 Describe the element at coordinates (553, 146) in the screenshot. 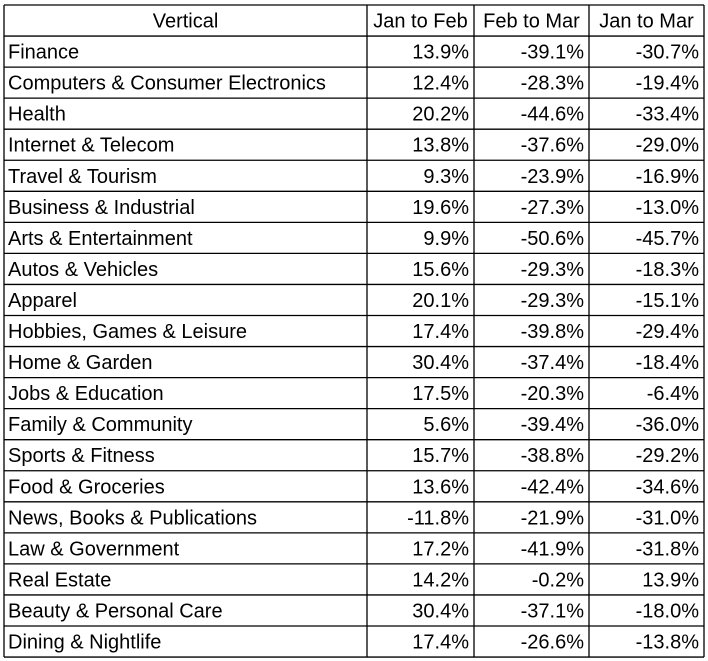

I see `percent-value: -37.6%` at that location.